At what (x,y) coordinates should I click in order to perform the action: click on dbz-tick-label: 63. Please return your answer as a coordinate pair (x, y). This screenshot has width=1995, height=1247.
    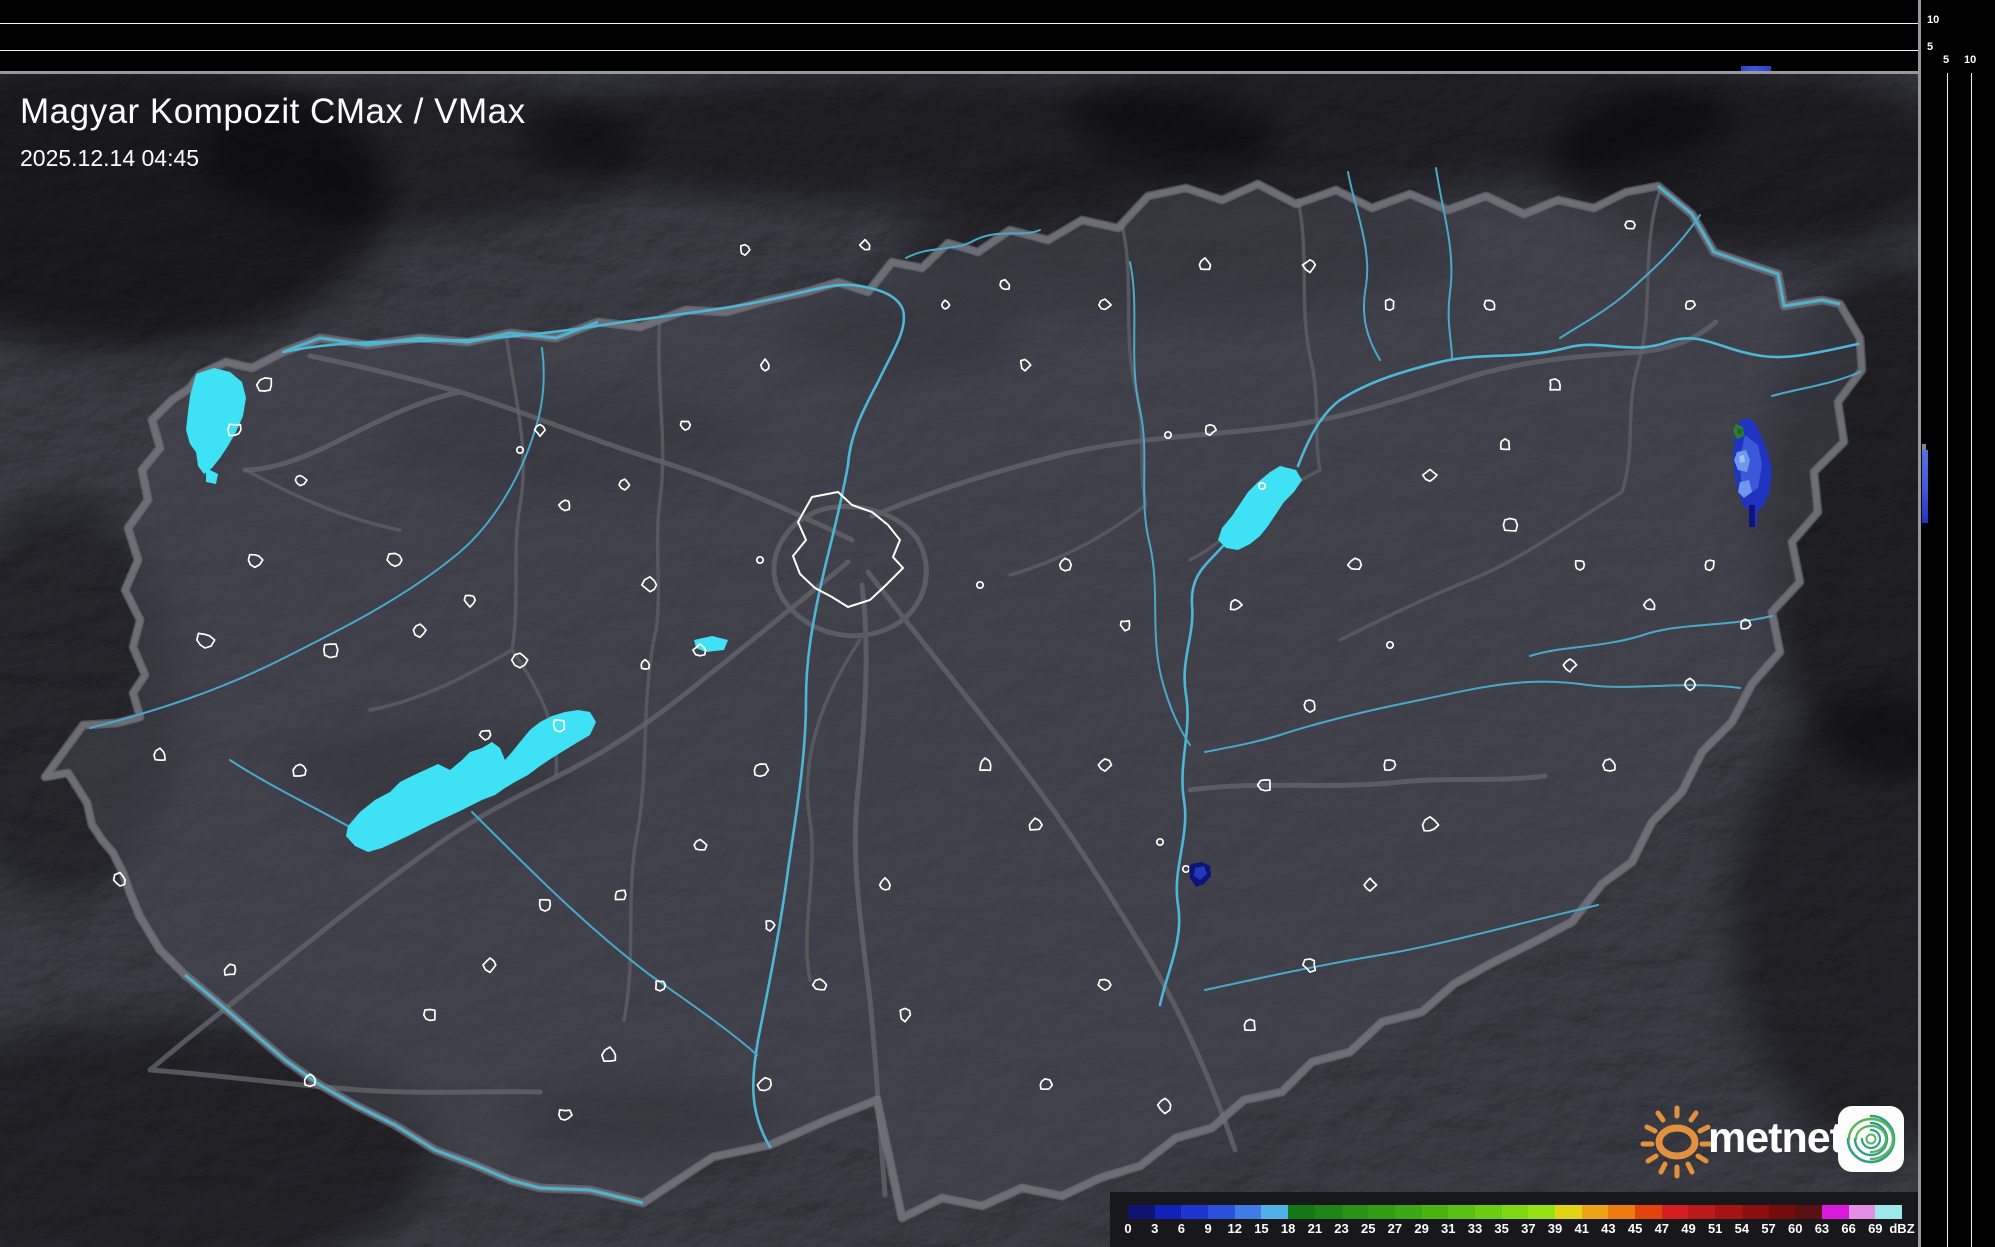
    Looking at the image, I should click on (1822, 1228).